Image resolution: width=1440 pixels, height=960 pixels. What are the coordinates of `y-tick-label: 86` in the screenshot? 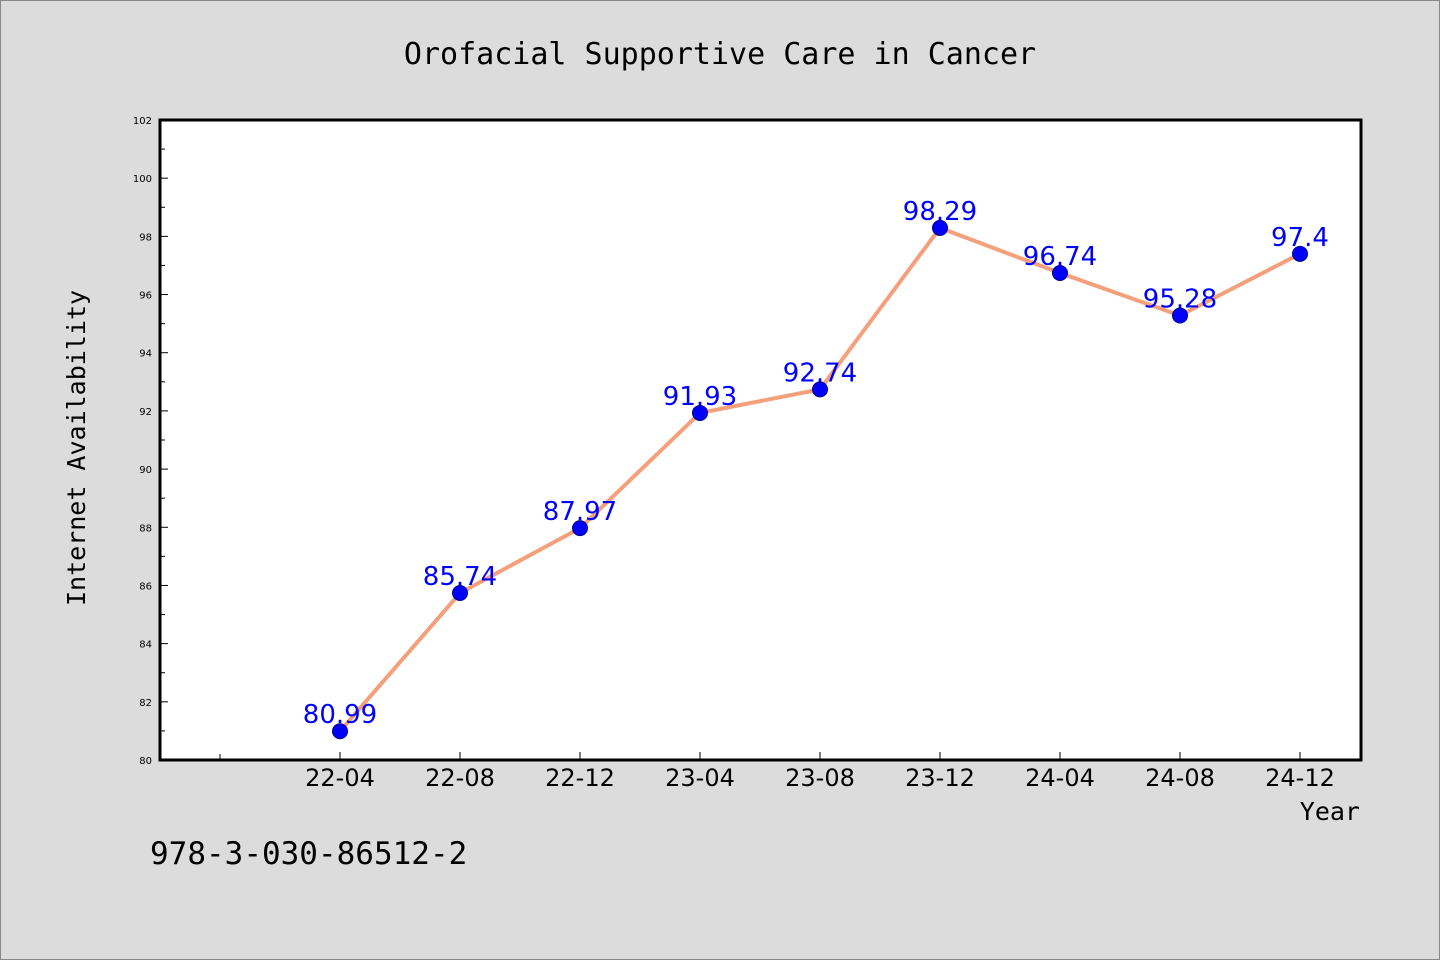 It's located at (145, 586).